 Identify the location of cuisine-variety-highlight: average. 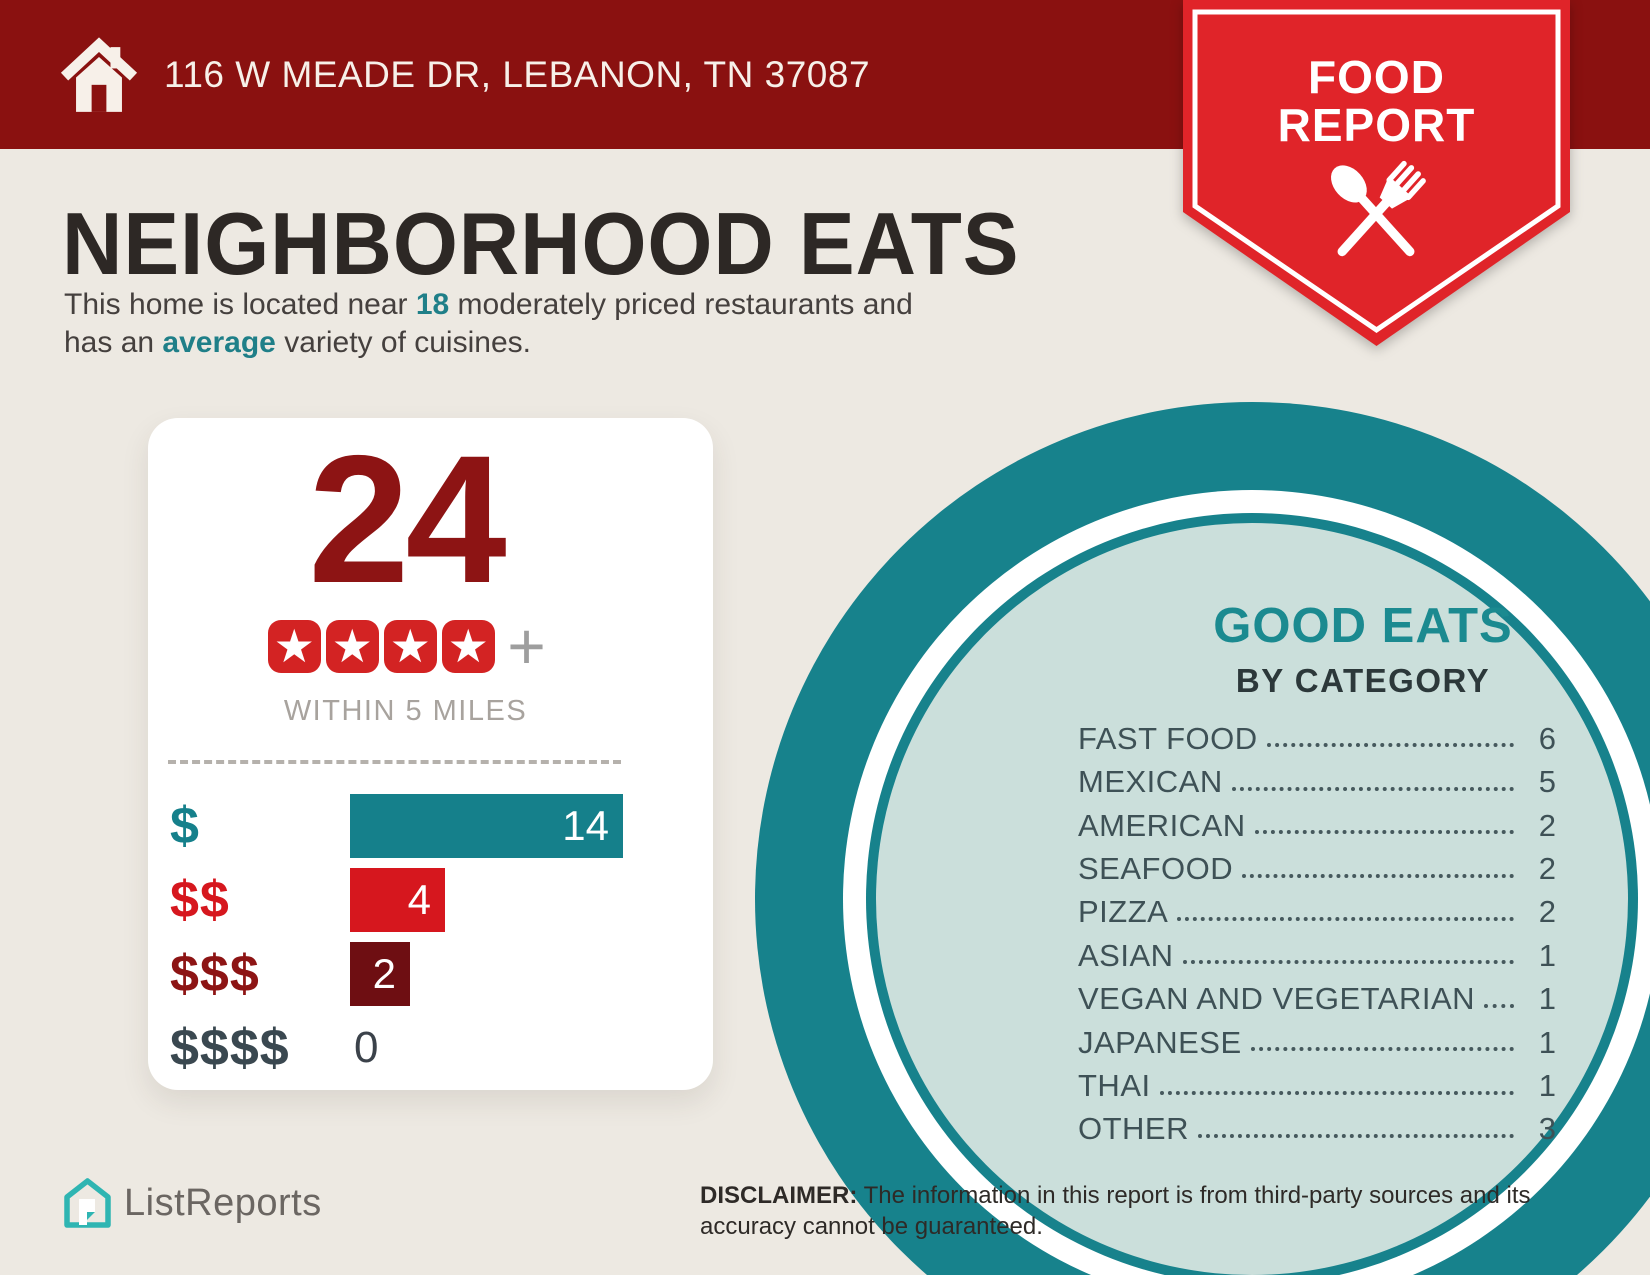
(219, 342).